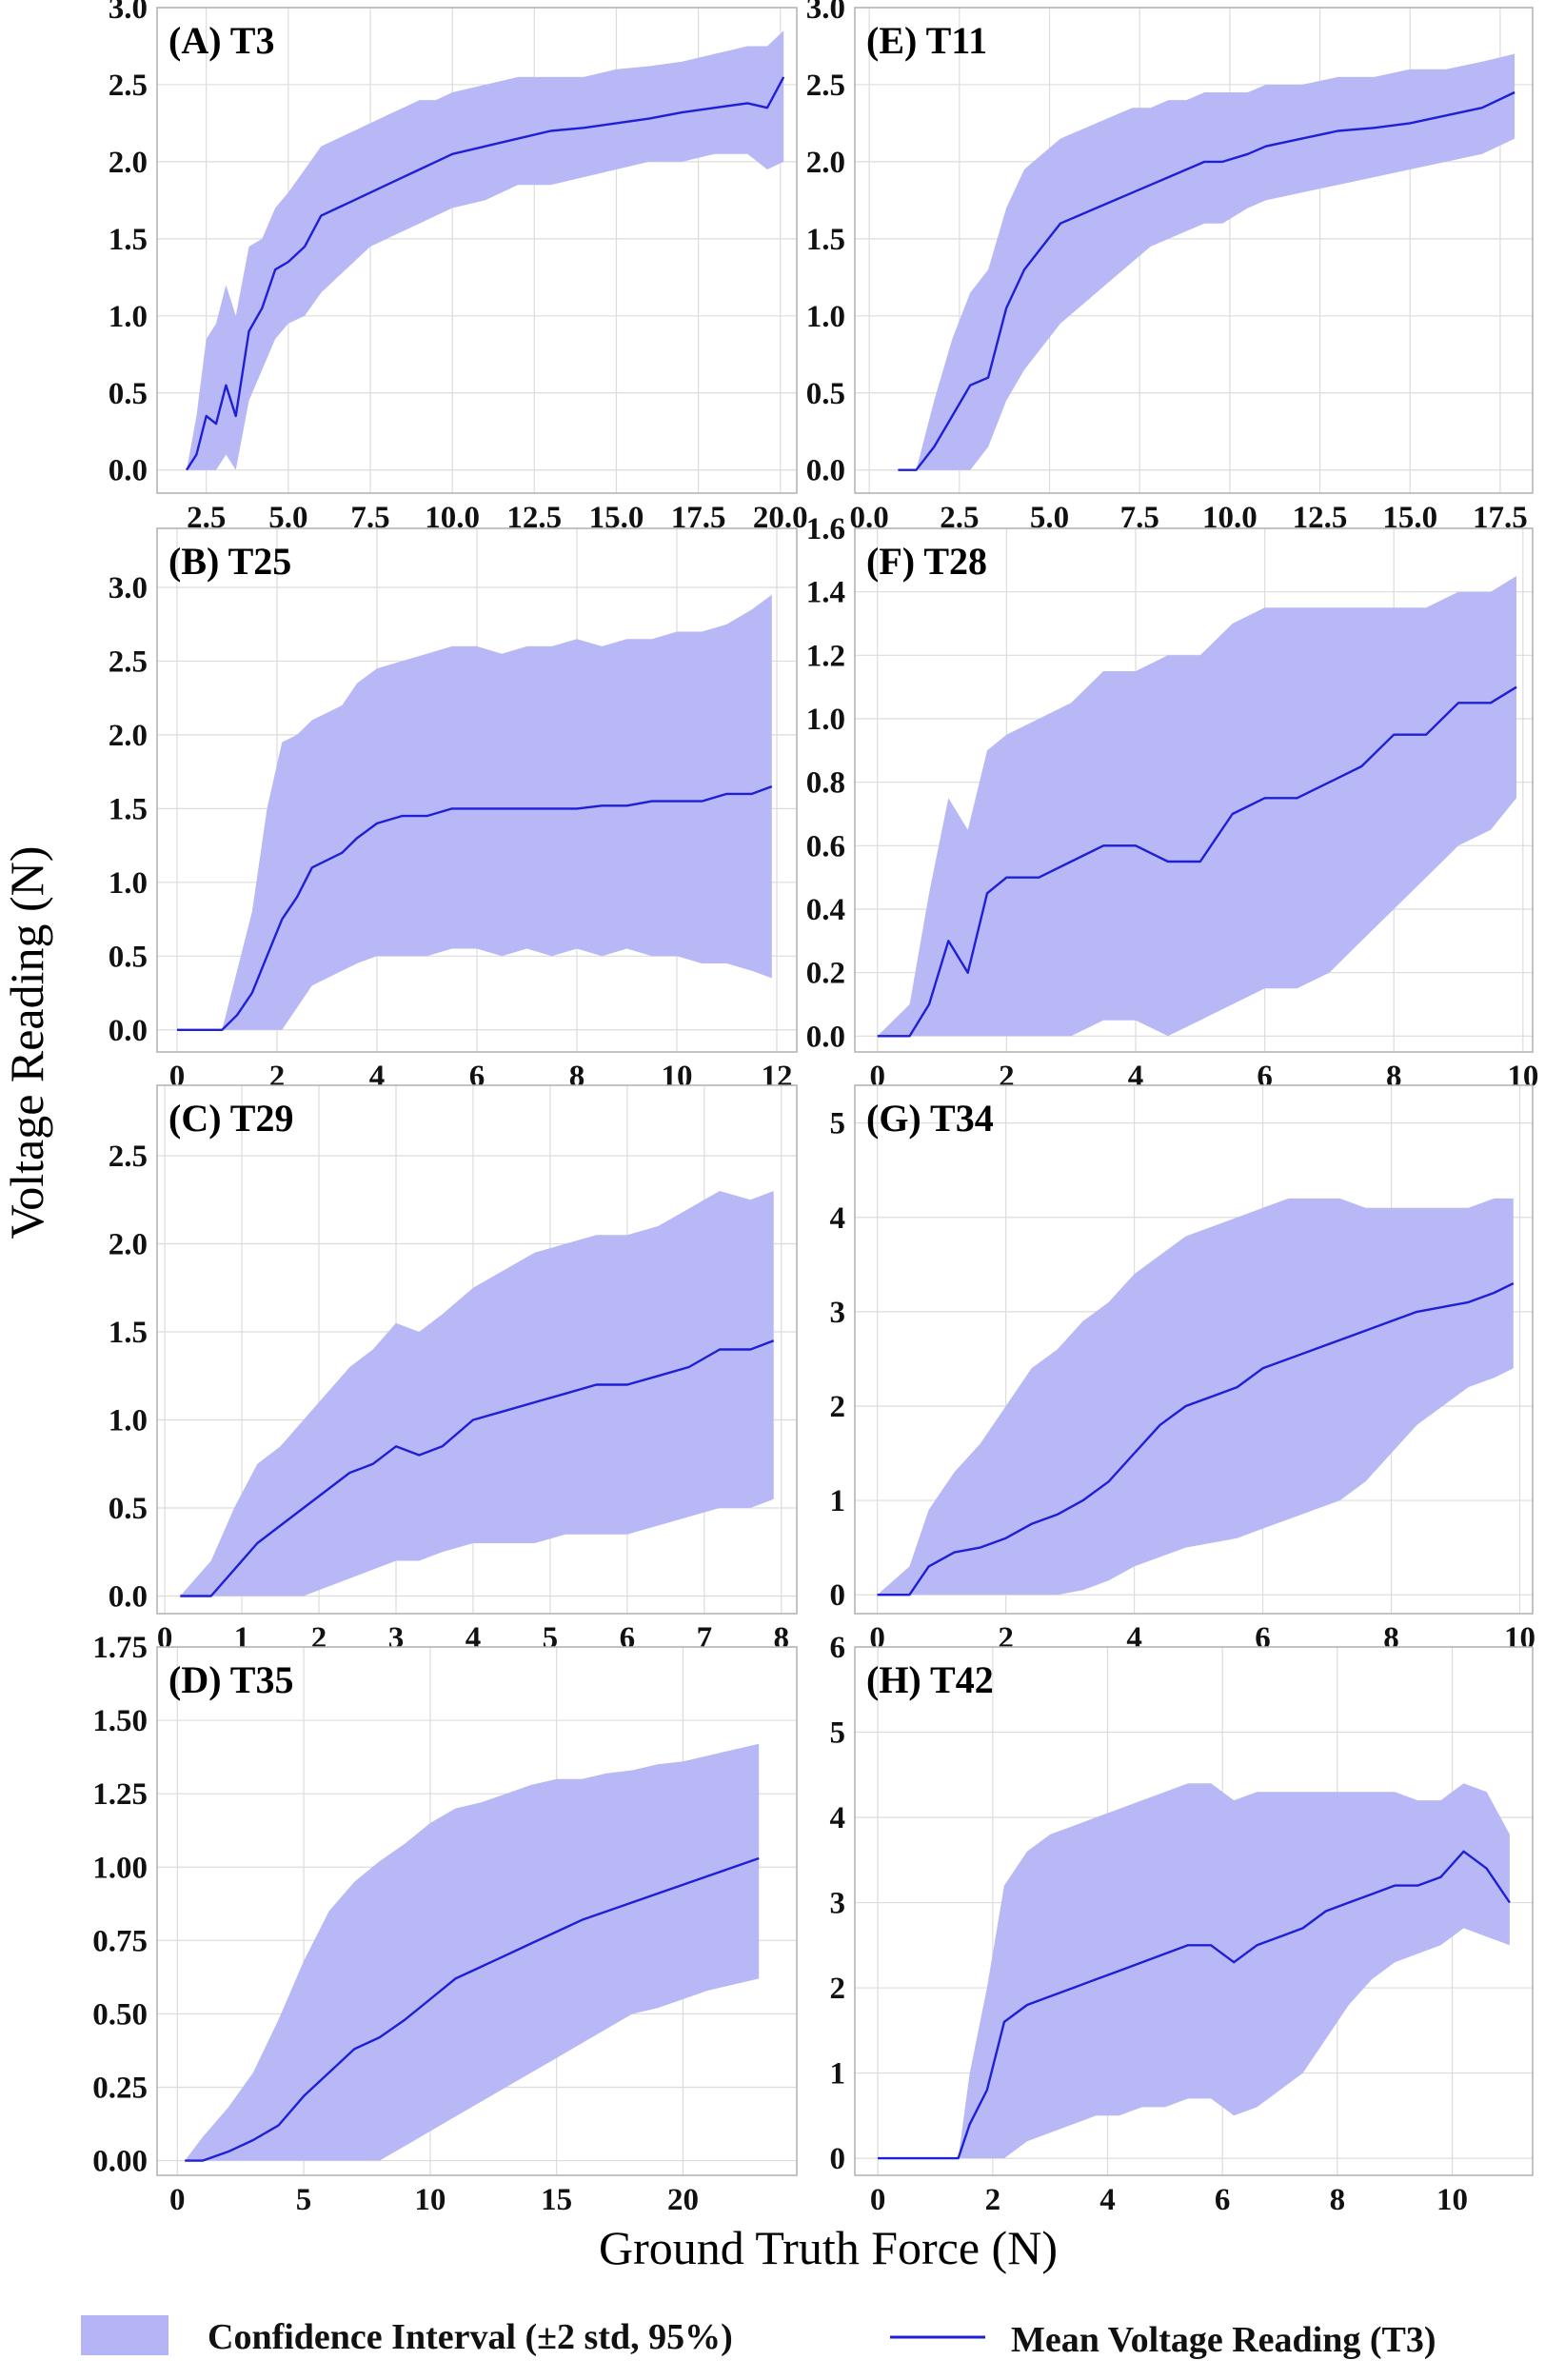 The image size is (1545, 2380). What do you see at coordinates (825, 783) in the screenshot?
I see `y-tick-label: 0.8` at bounding box center [825, 783].